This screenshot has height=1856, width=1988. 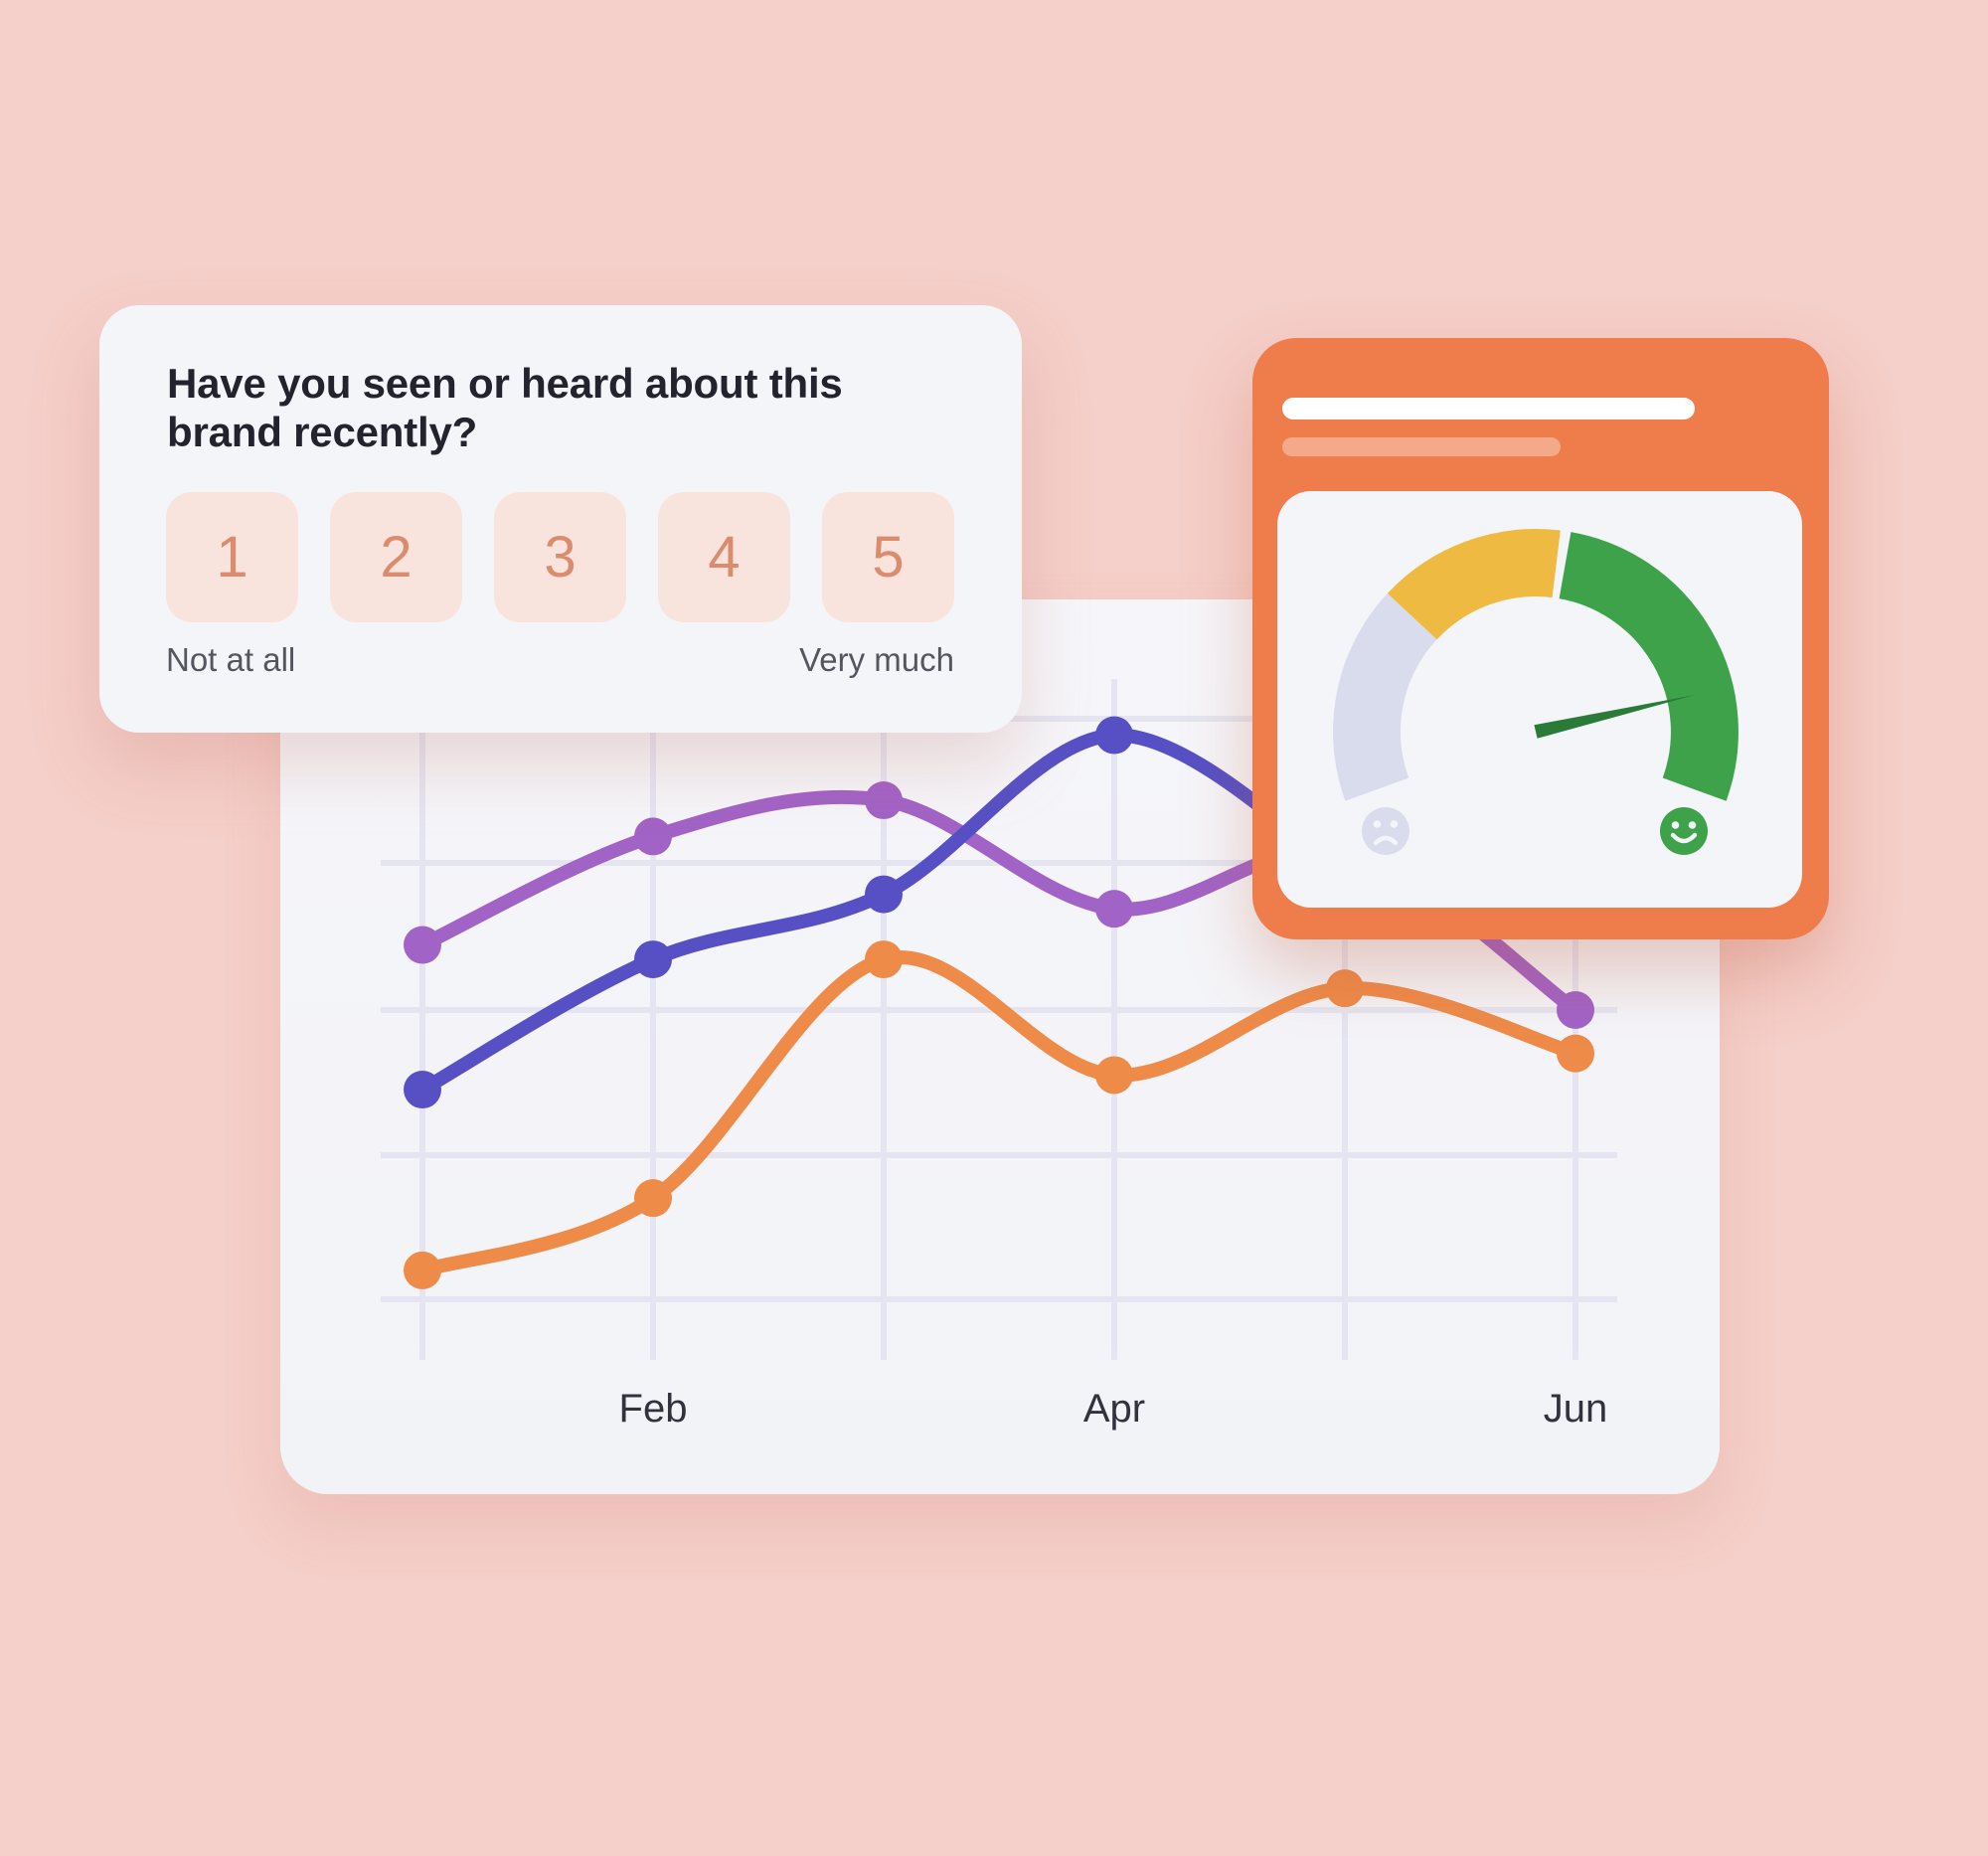 I want to click on happy-face-icon, so click(x=1684, y=831).